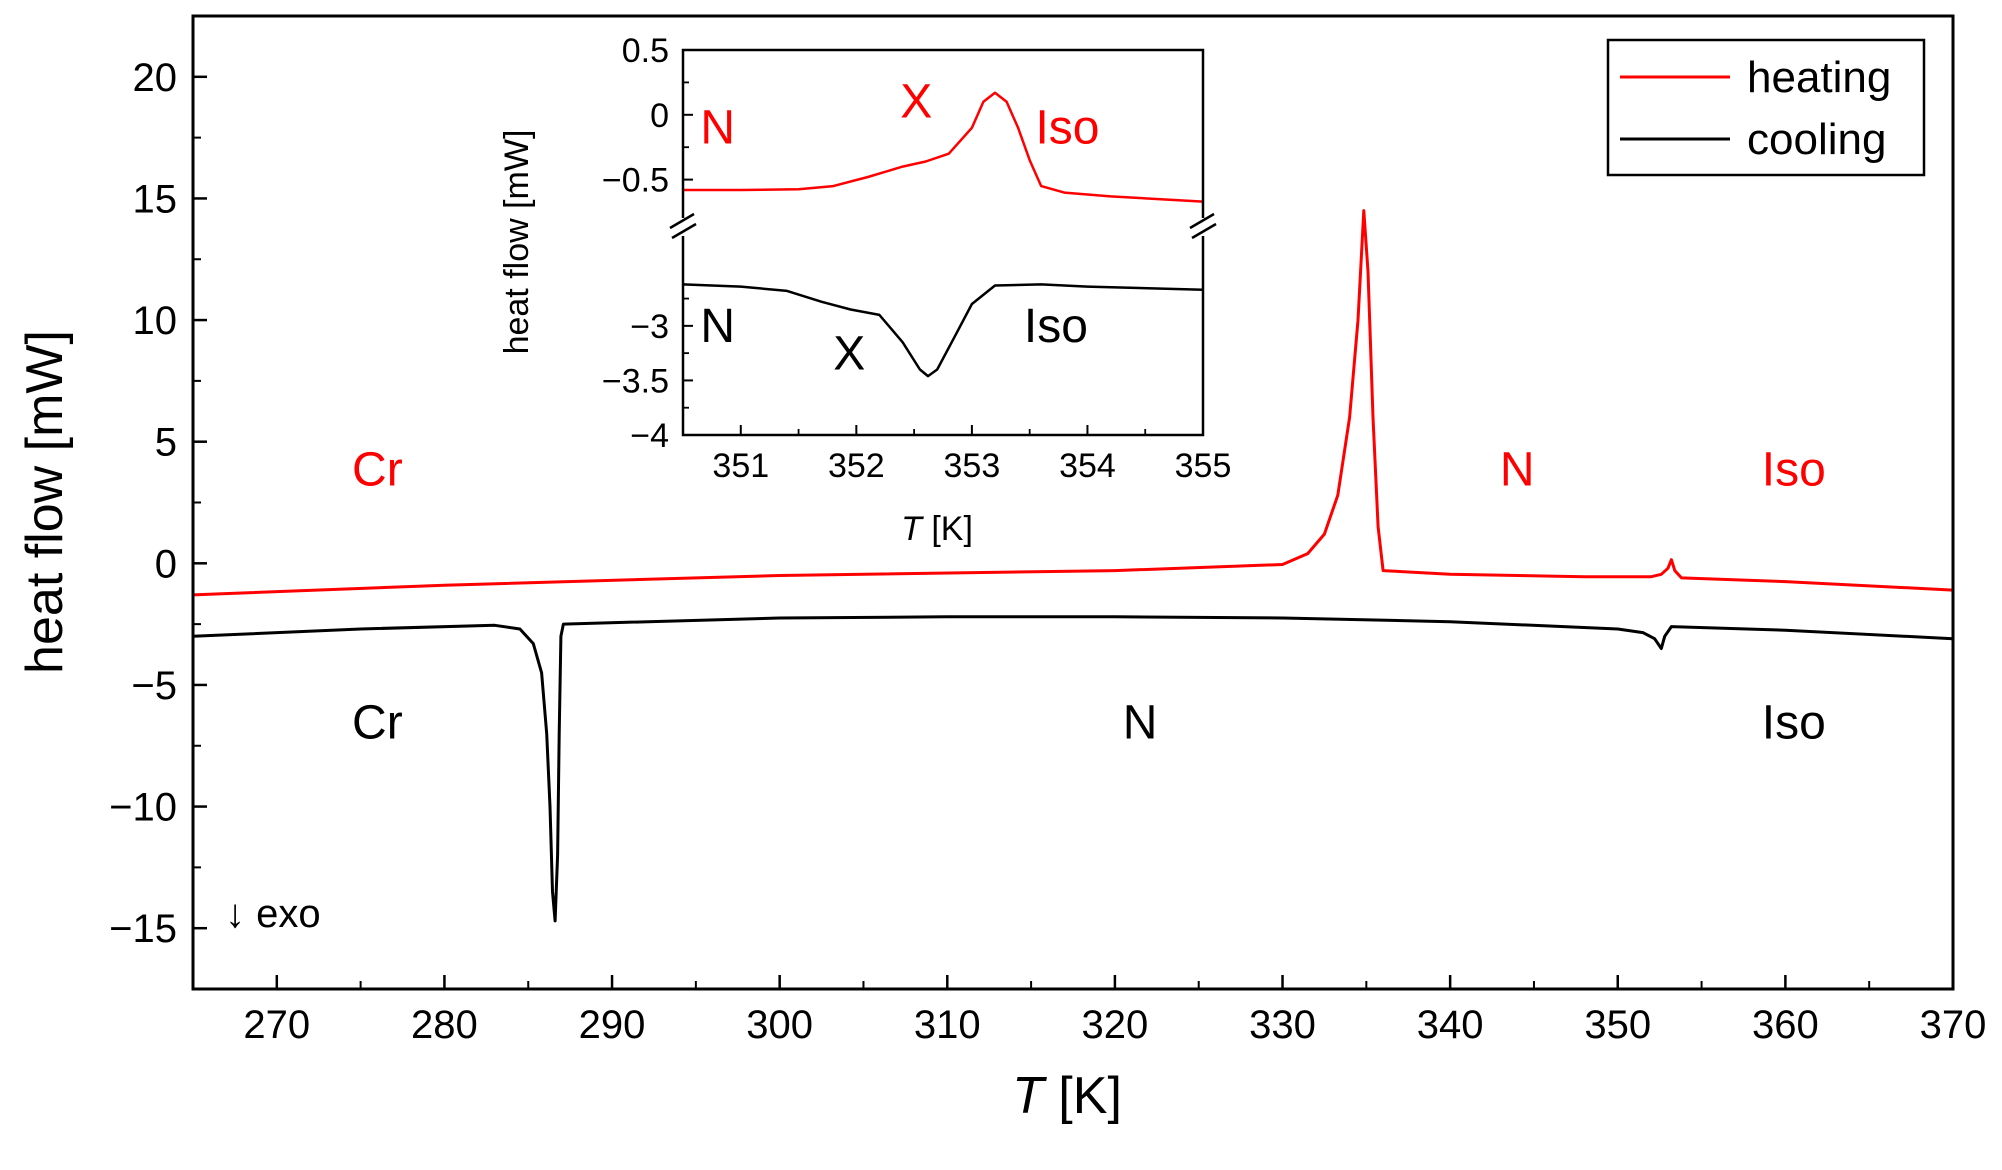 The image size is (2002, 1170). I want to click on y-tick-label: 0, so click(166, 564).